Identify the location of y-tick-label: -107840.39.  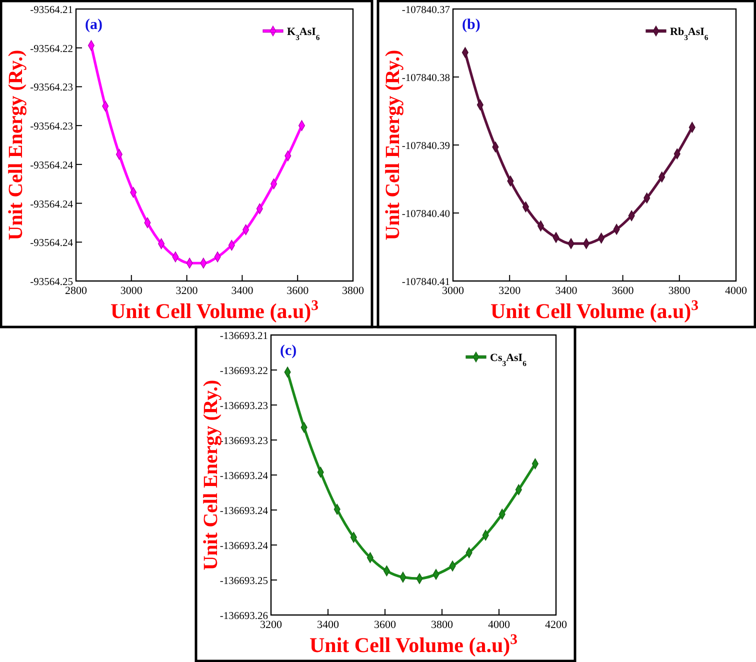
(426, 146).